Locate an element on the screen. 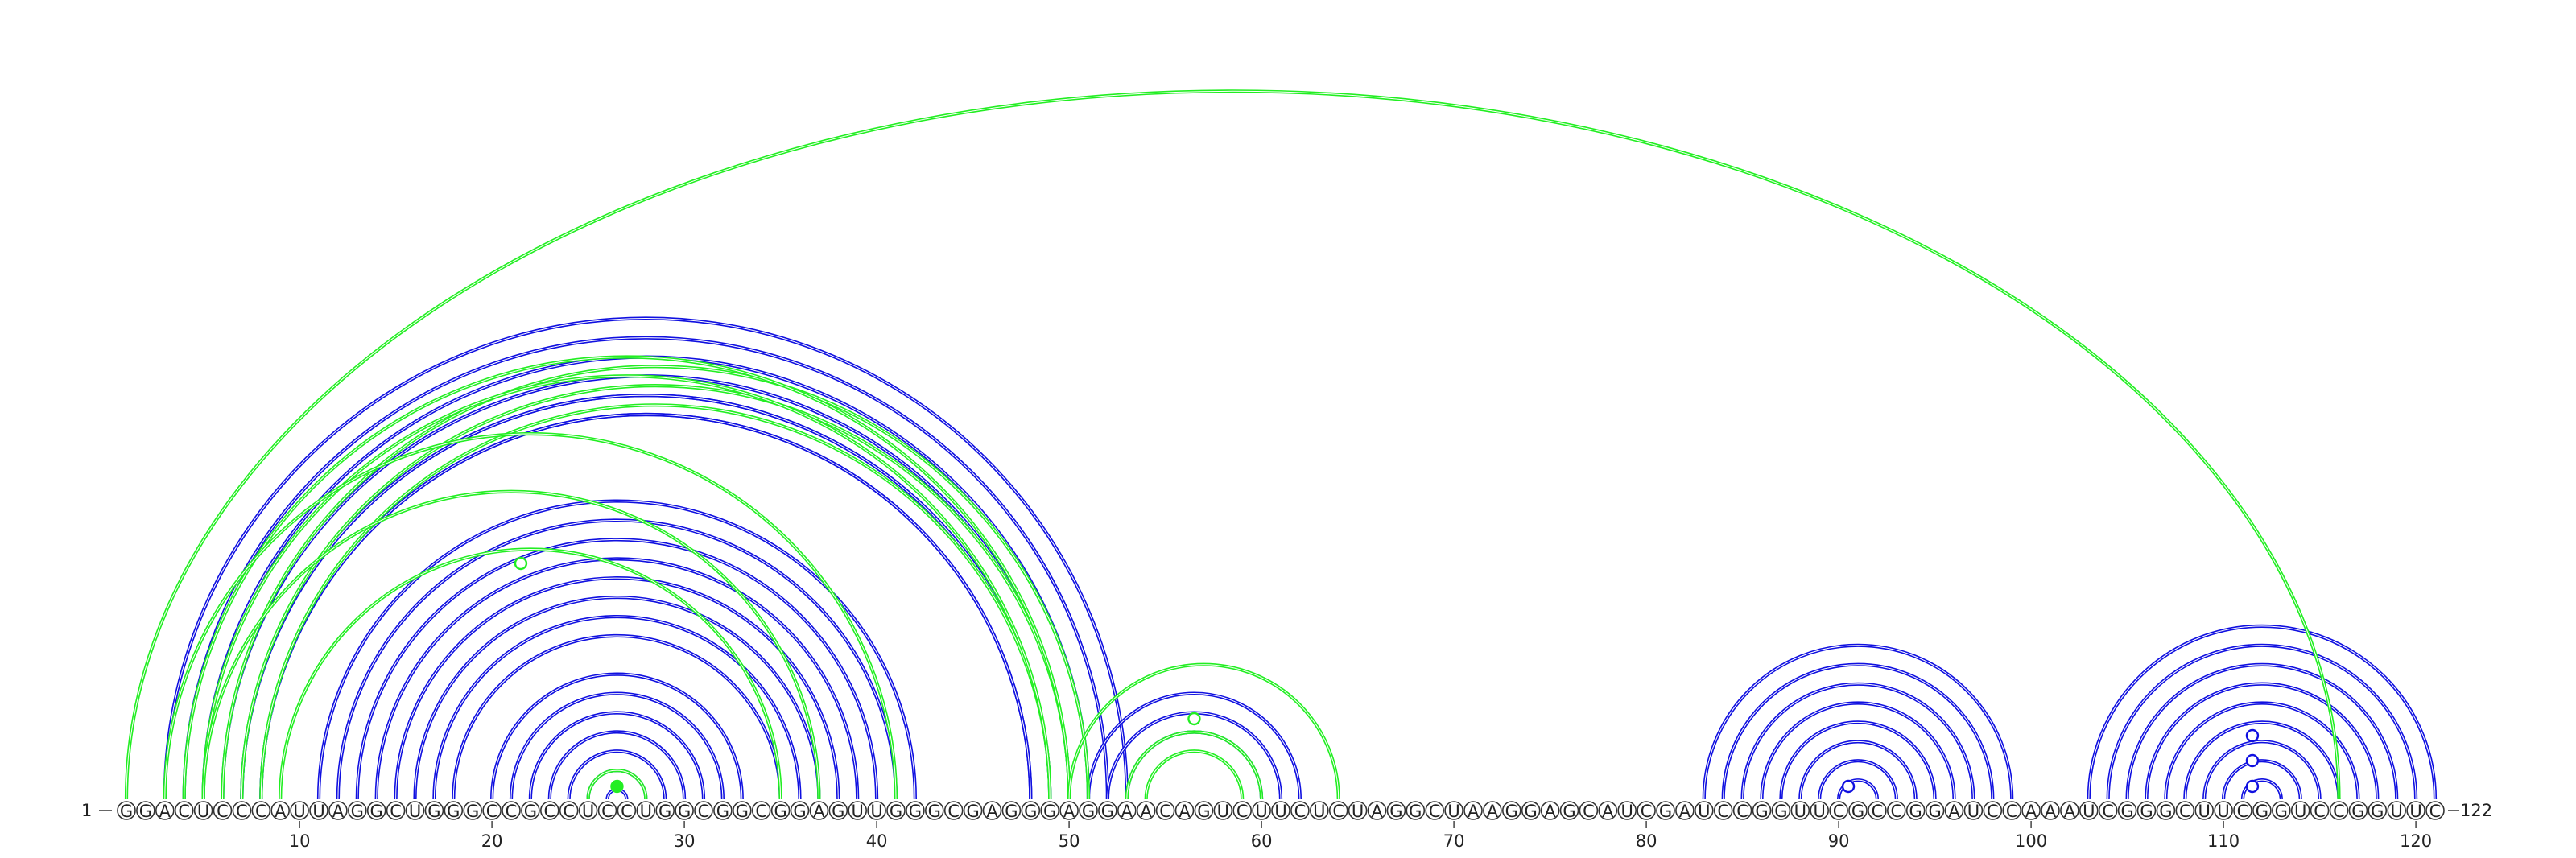  nucleotide-65: U is located at coordinates (1358, 811).